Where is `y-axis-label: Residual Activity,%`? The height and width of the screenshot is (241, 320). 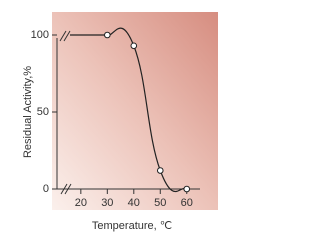
y-axis-label: Residual Activity,% is located at coordinates (28, 112).